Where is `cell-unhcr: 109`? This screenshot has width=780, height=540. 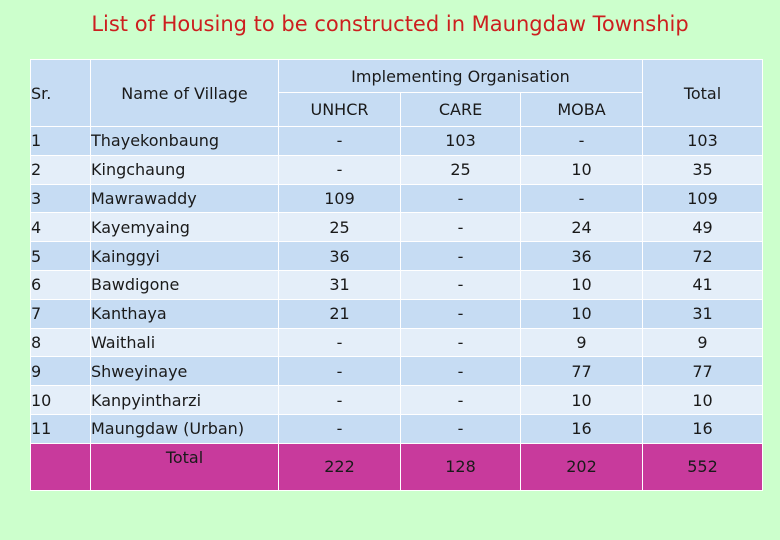 cell-unhcr: 109 is located at coordinates (339, 198).